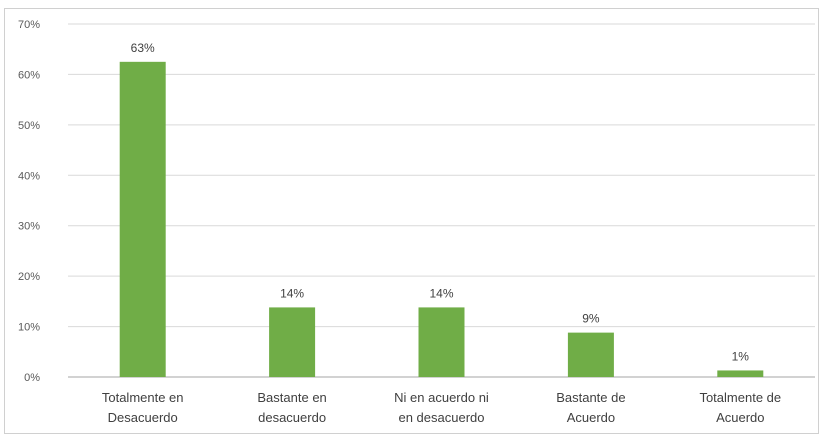  What do you see at coordinates (591, 319) in the screenshot?
I see `data-label: 9%` at bounding box center [591, 319].